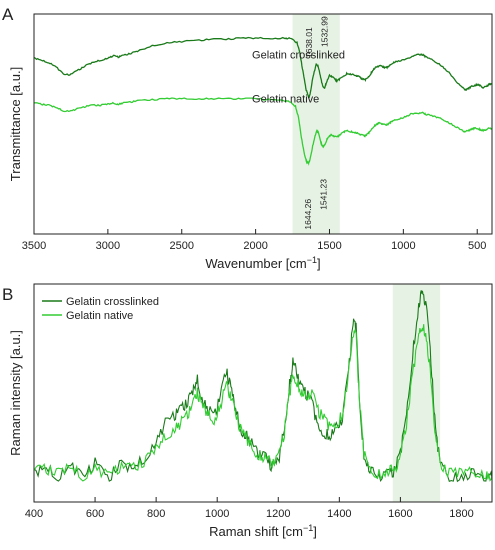 The width and height of the screenshot is (495, 550). I want to click on x-tick-label: 400, so click(34, 514).